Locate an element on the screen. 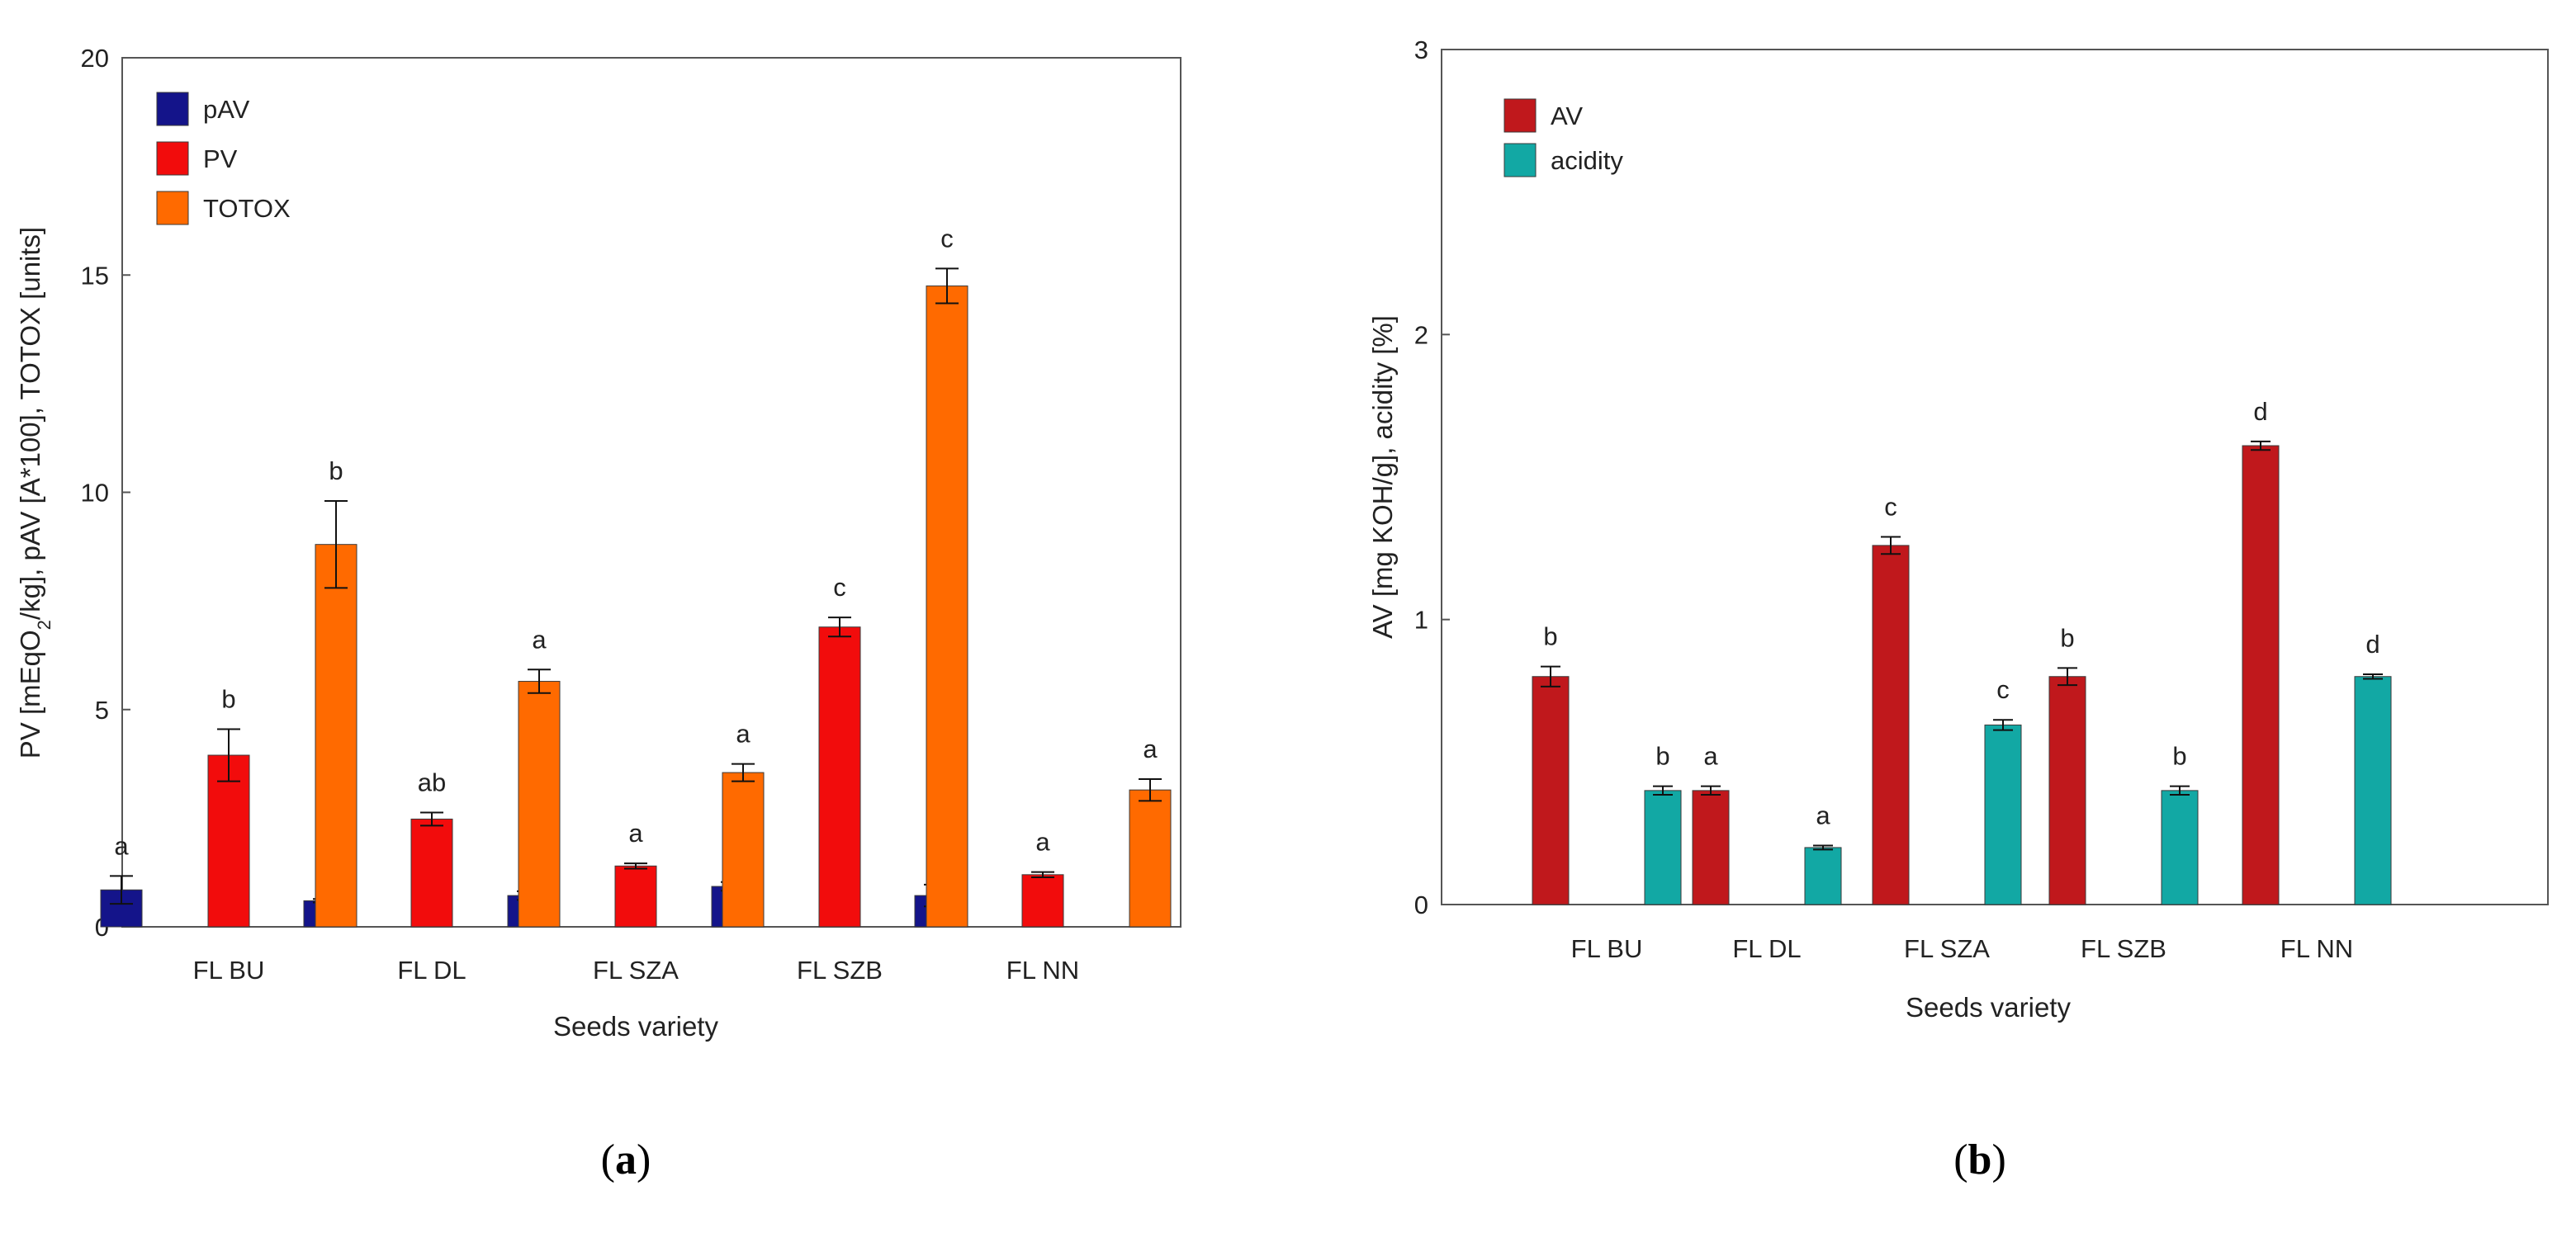  legend-label: TOTOX is located at coordinates (247, 208).